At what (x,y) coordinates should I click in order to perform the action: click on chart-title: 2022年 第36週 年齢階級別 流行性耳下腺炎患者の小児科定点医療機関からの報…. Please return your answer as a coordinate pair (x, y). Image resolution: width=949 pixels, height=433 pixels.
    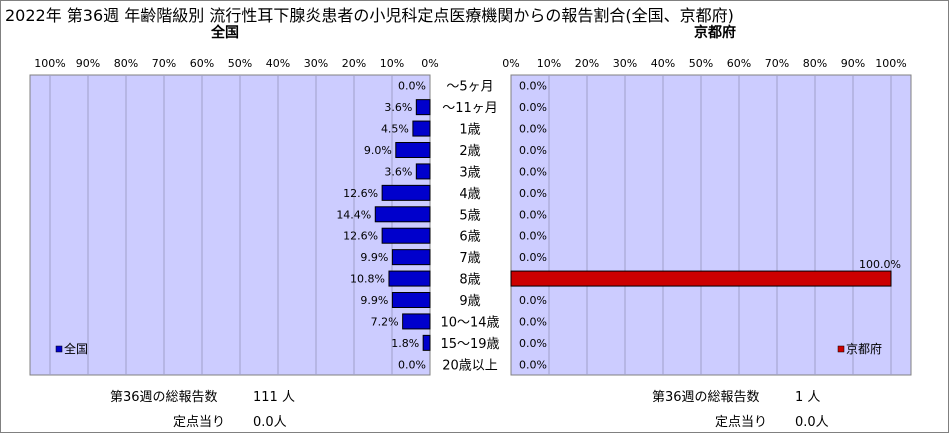
    Looking at the image, I should click on (369, 15).